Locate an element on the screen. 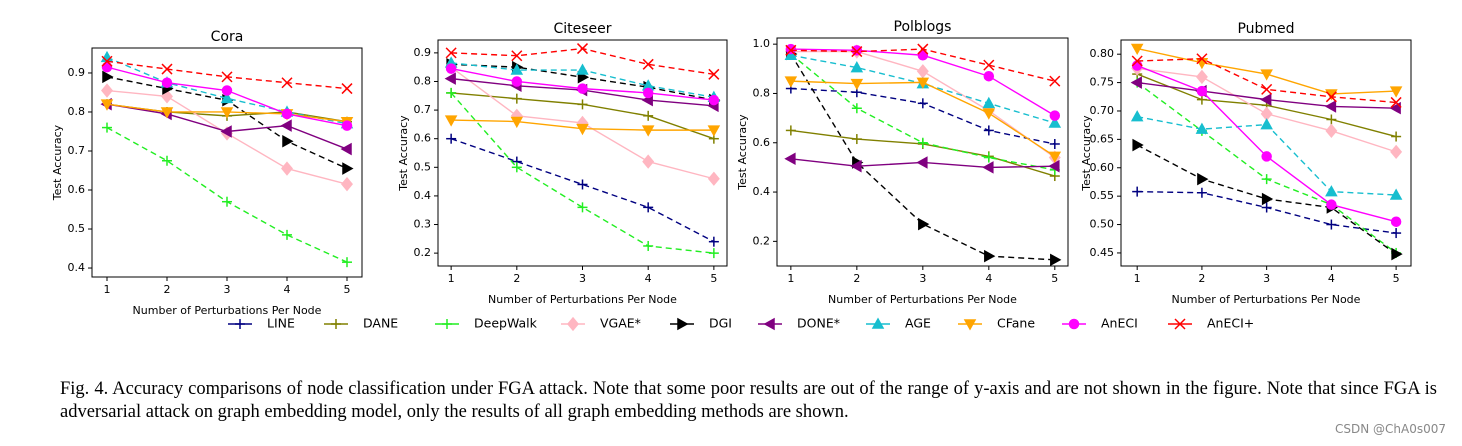 This screenshot has height=446, width=1462. legend-item: LINE is located at coordinates (261, 323).